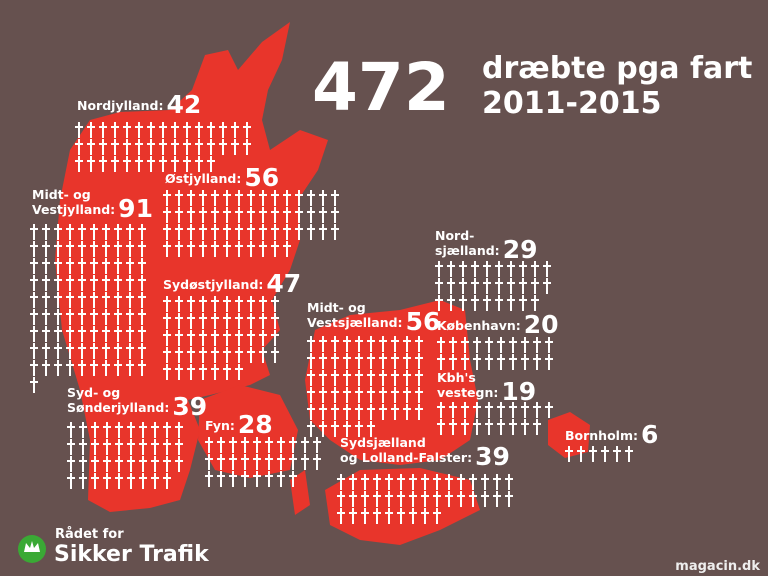 The width and height of the screenshot is (768, 576). Describe the element at coordinates (569, 435) in the screenshot. I see `bornholm` at that location.